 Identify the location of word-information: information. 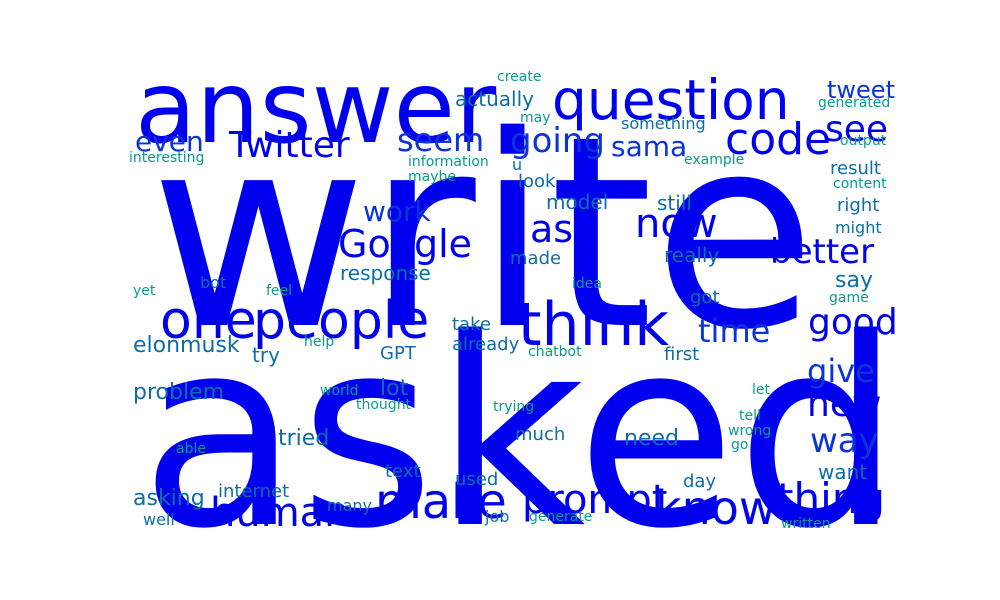
(448, 162).